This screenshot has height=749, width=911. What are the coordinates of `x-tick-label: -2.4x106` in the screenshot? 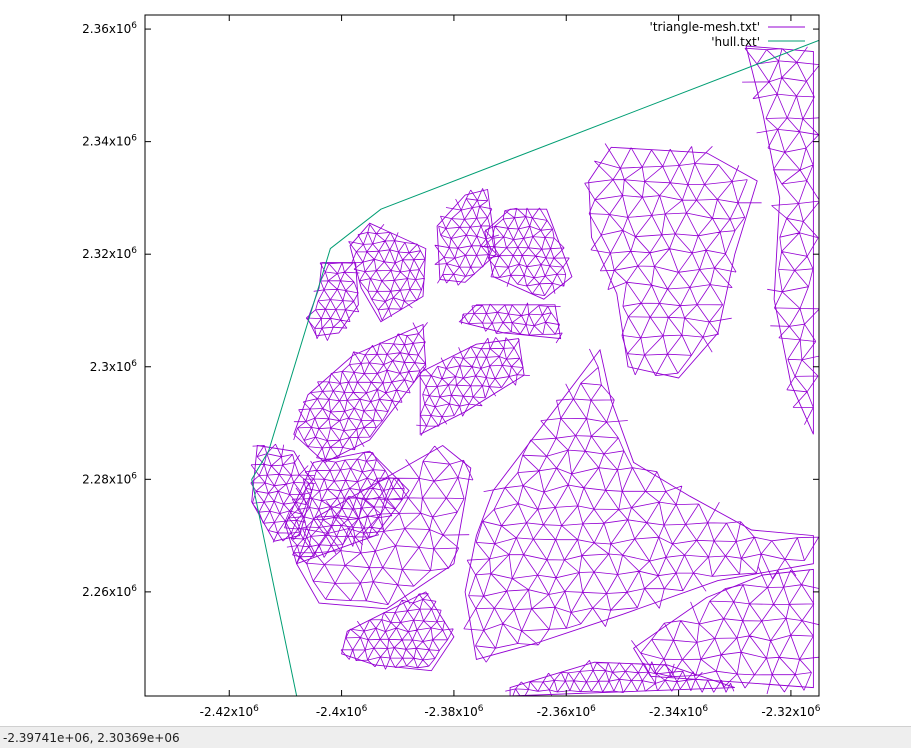 It's located at (342, 711).